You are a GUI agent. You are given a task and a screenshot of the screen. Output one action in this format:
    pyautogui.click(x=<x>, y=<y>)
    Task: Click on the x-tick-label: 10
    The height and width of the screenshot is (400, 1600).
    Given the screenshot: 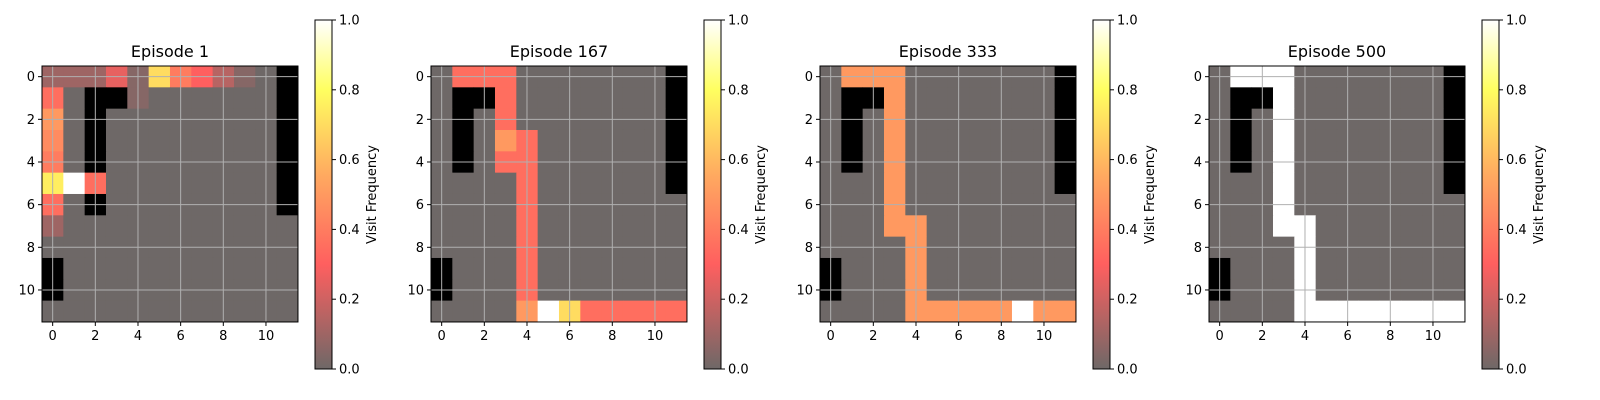 What is the action you would take?
    pyautogui.click(x=1044, y=336)
    